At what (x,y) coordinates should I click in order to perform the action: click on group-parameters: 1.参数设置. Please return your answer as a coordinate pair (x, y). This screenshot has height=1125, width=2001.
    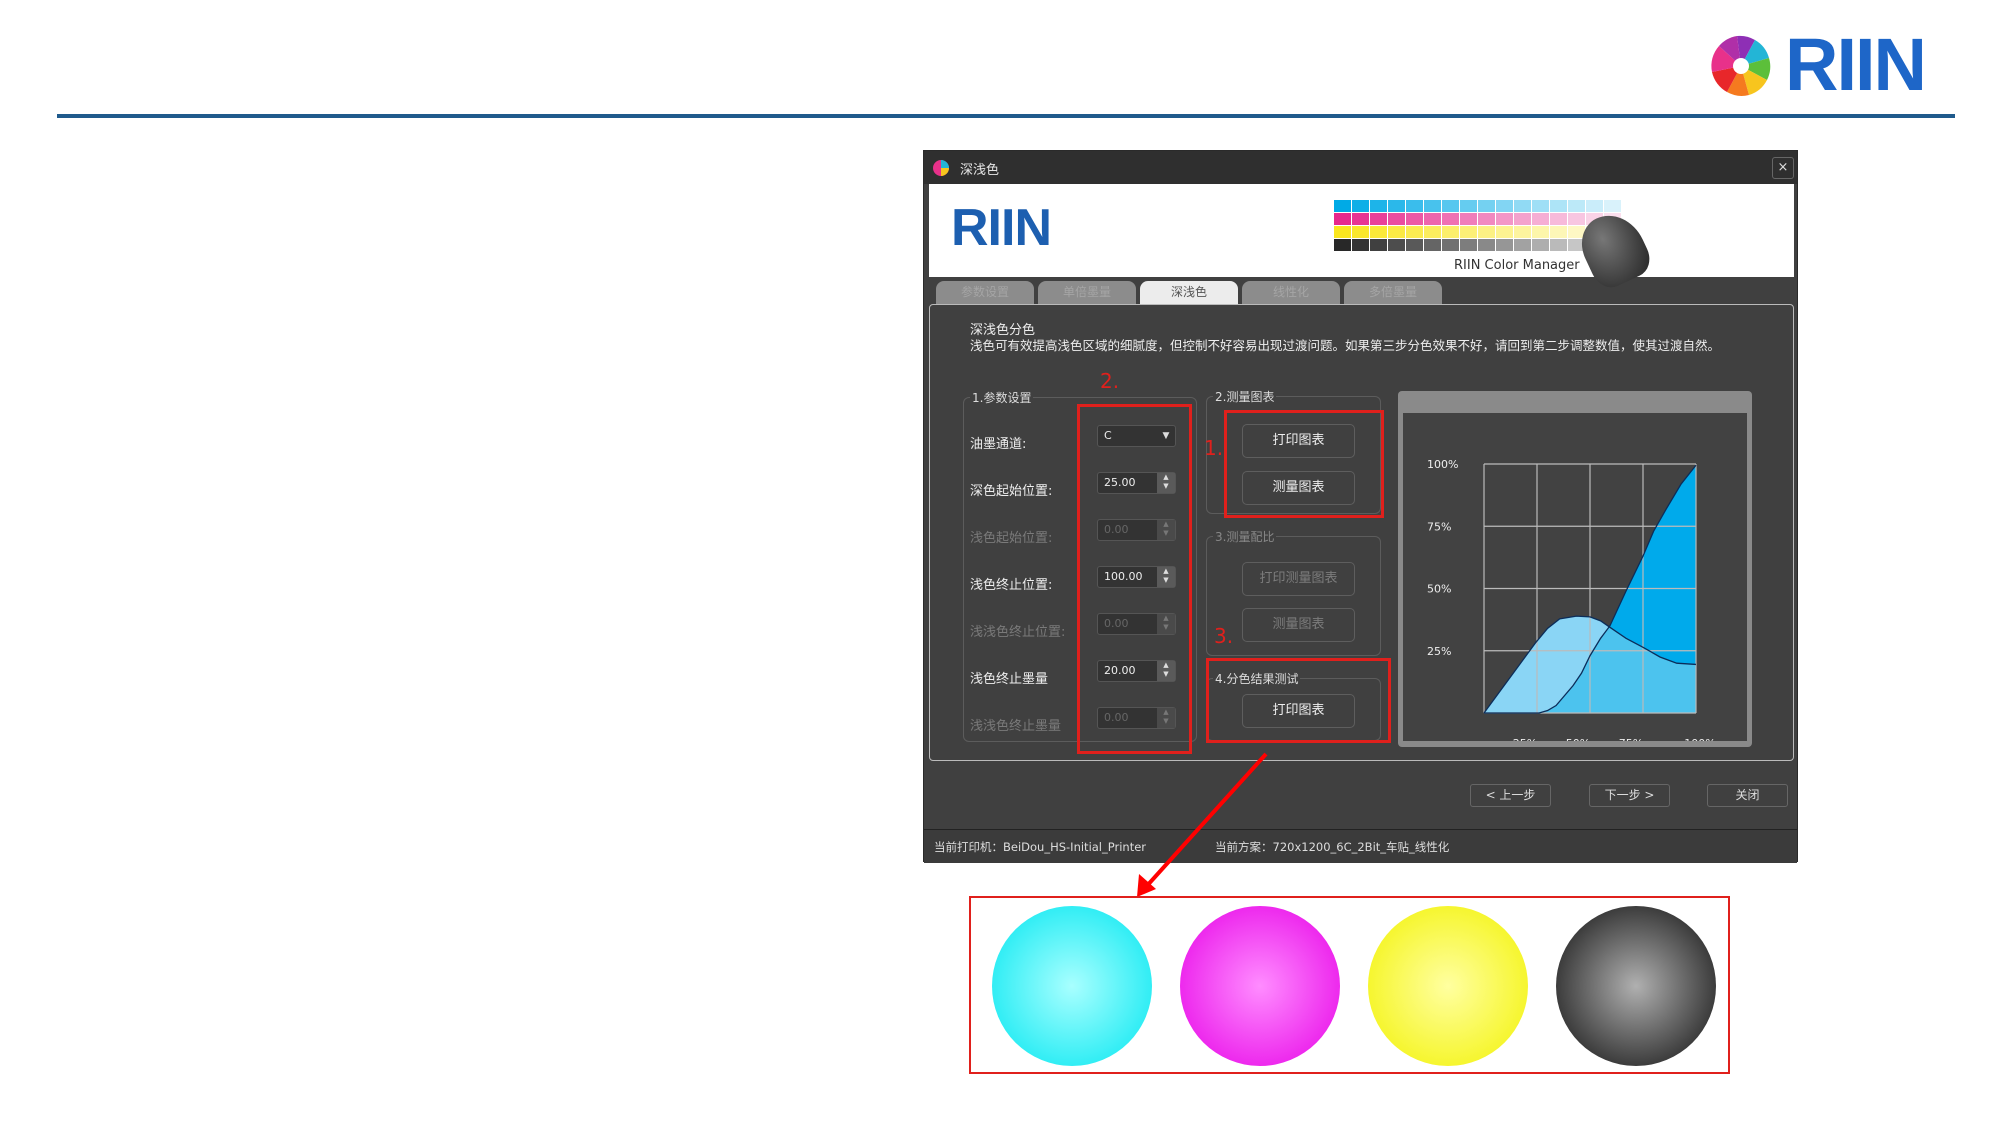
    Looking at the image, I should click on (1080, 565).